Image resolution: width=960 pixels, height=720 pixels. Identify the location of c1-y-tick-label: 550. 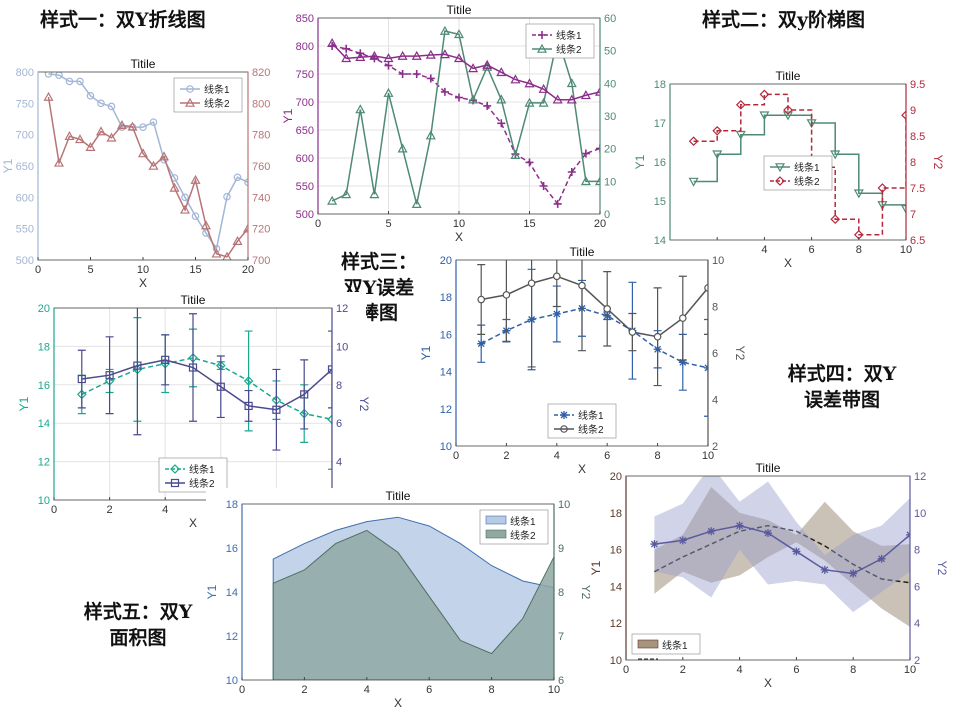
(25, 230).